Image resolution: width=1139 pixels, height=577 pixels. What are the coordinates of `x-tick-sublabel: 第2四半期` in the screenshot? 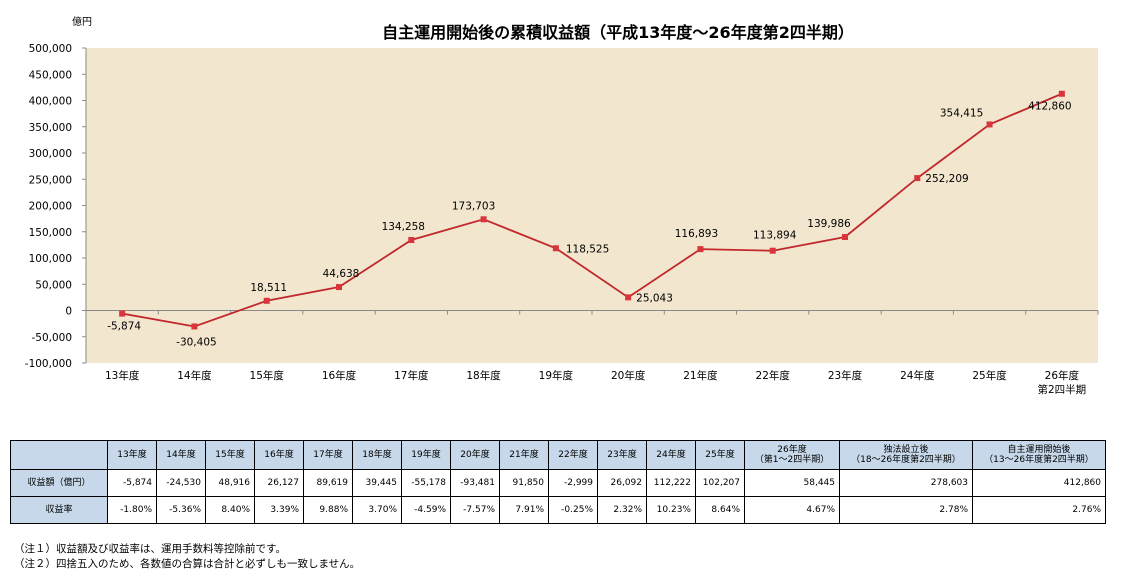 It's located at (1062, 389).